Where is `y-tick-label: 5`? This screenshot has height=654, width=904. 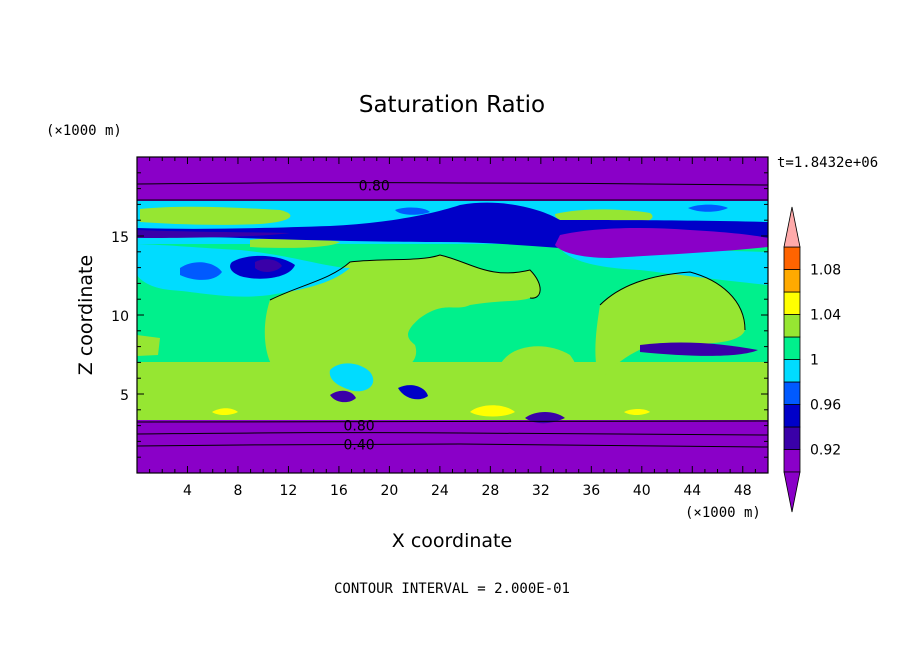
y-tick-label: 5 is located at coordinates (124, 396).